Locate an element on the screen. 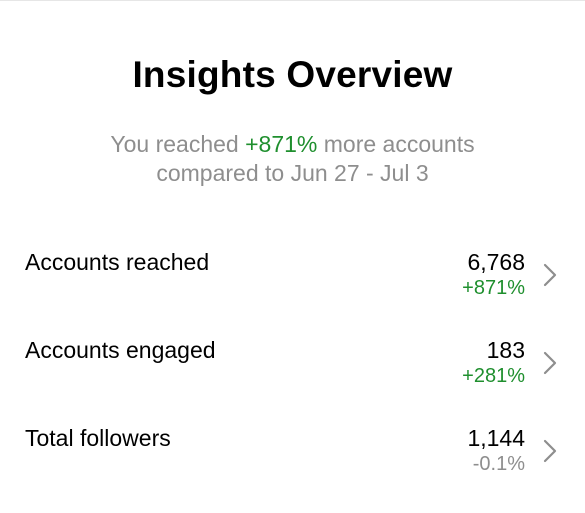 This screenshot has width=585, height=513. metric-value: 6,768 is located at coordinates (496, 262).